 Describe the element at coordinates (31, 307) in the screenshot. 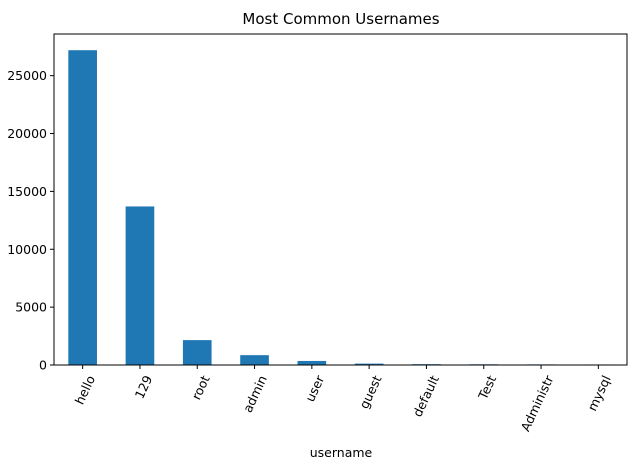

I see `y-tick-label: 5000` at that location.